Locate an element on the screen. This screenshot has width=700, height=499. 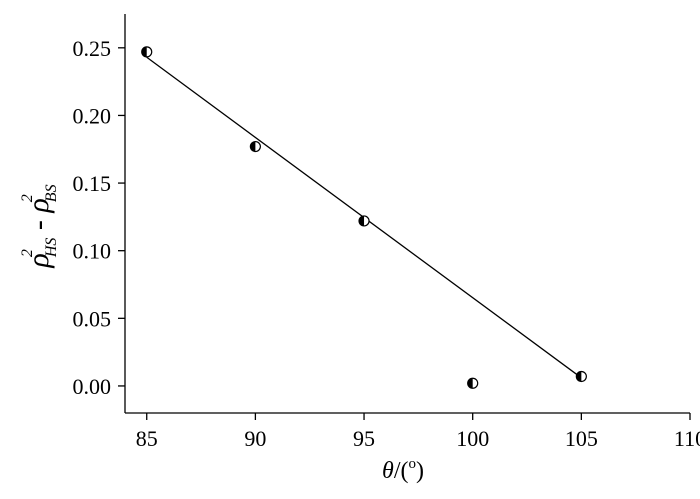
y-tick-label: 0.20 is located at coordinates (92, 115).